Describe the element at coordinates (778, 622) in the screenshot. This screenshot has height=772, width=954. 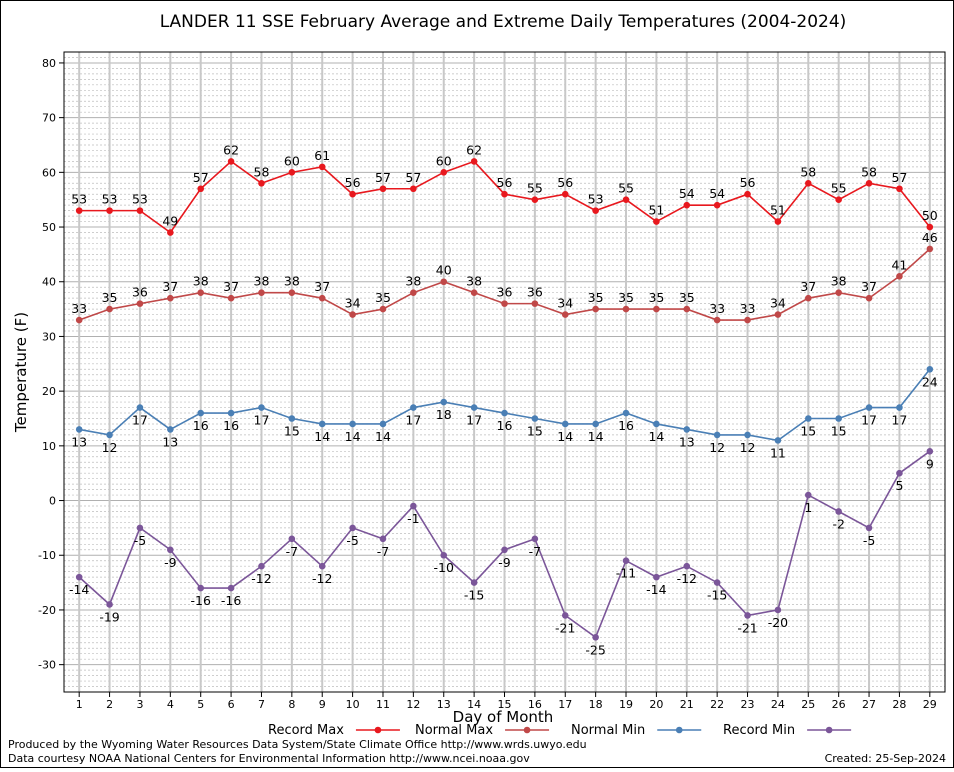
I see `record-min-data-label: -20` at that location.